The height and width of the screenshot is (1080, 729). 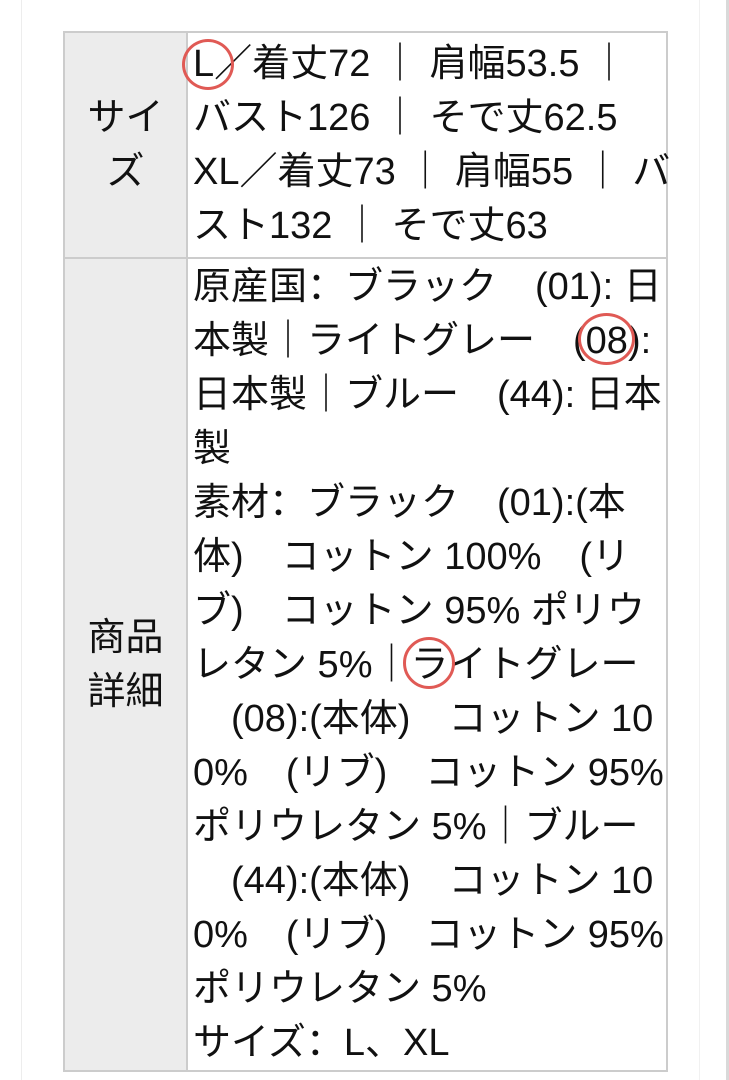 I want to click on text-segment: 素材：ブラック (01):(本, so click(x=409, y=503).